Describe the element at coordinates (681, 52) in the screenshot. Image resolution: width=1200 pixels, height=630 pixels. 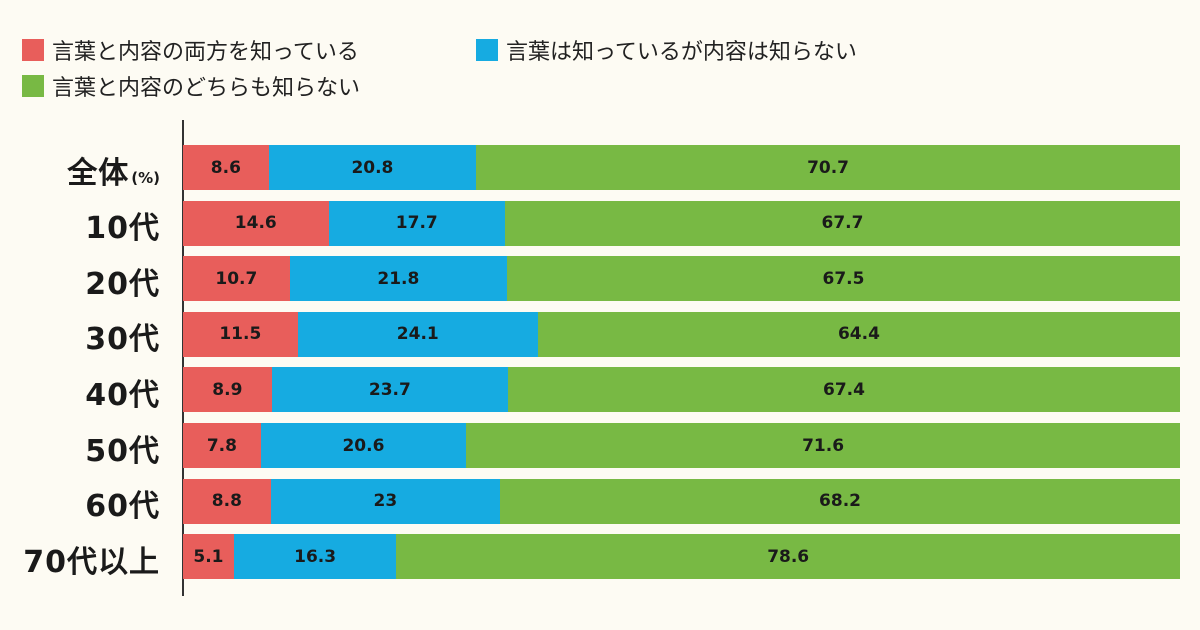
I see `legend-label: 言葉は知っているが内容は知らない` at that location.